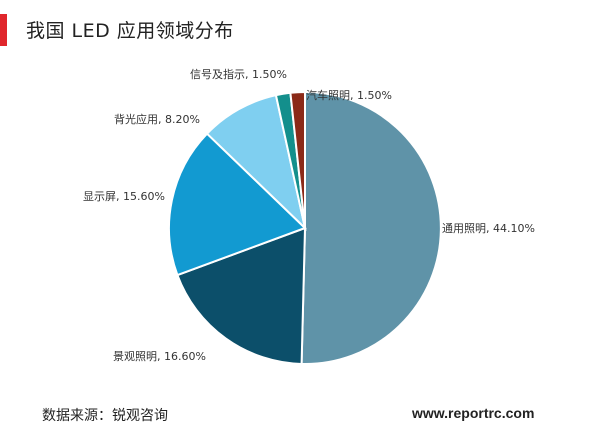  I want to click on data-source: 数据来源：锐观咨询, so click(105, 416).